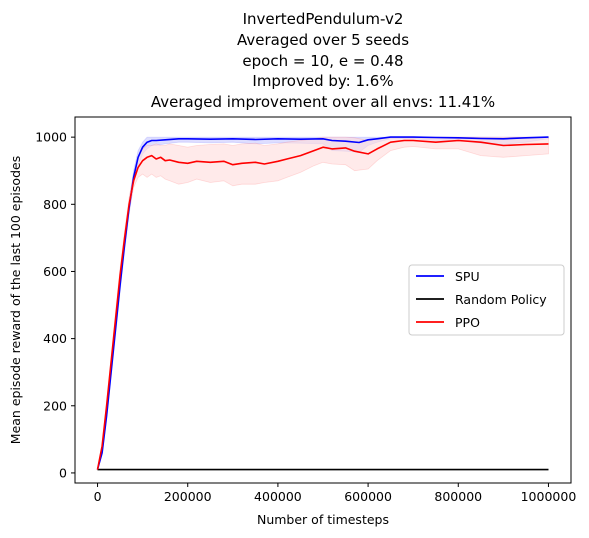 Image resolution: width=589 pixels, height=538 pixels. Describe the element at coordinates (323, 519) in the screenshot. I see `x-axis-label: Number of timesteps` at that location.